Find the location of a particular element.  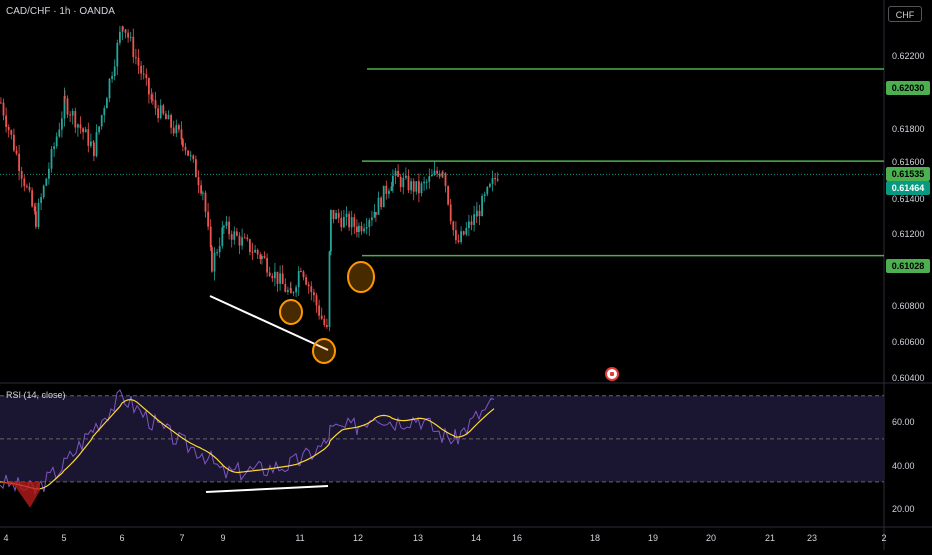

date-tick: 19 is located at coordinates (653, 538).